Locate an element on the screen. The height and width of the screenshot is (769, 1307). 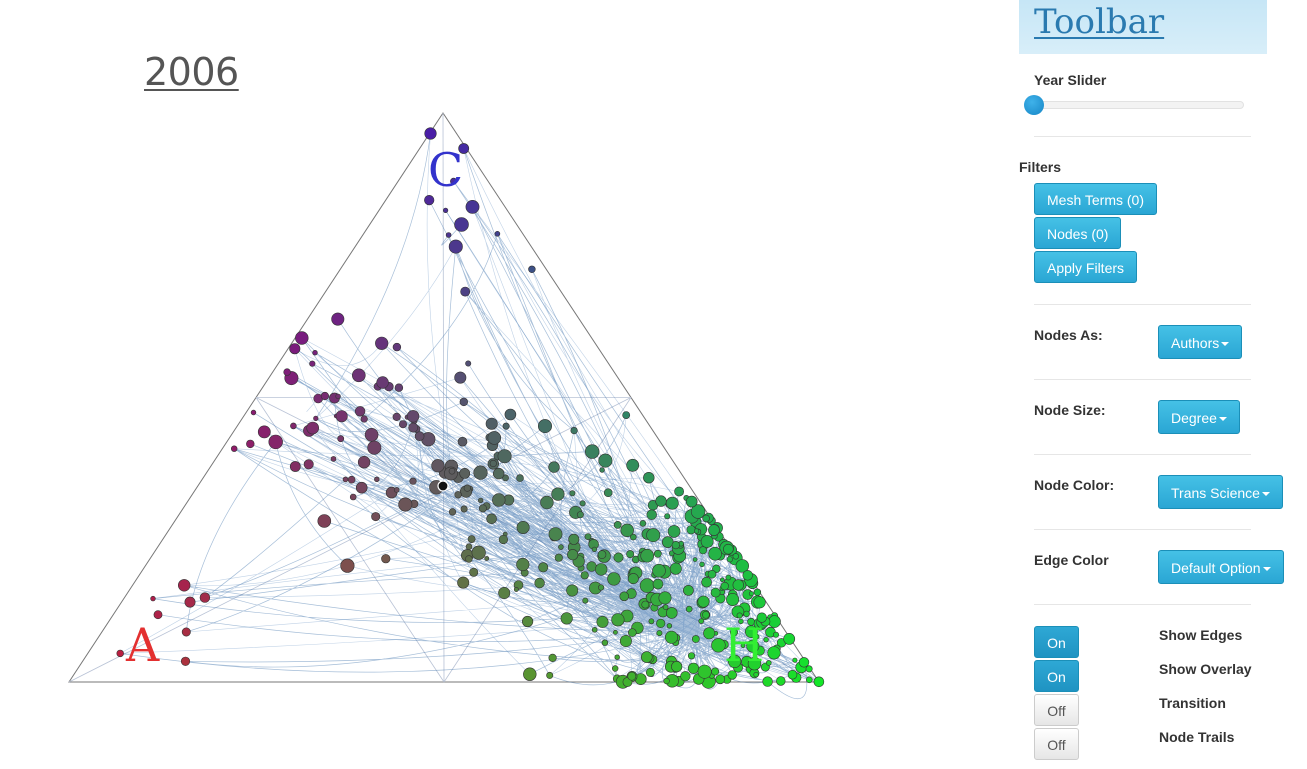
corner-label-c: C is located at coordinates (446, 170).